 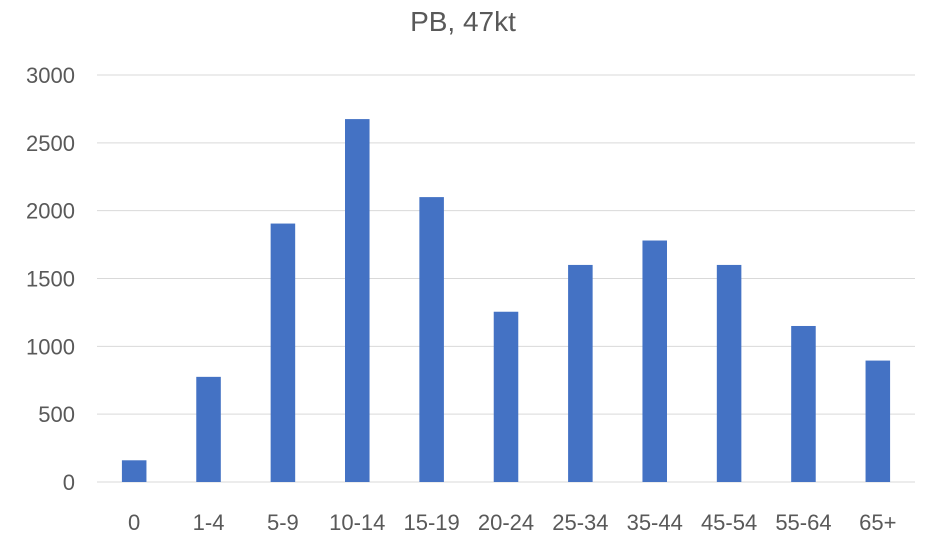 I want to click on x-tick-label: 5-9, so click(x=283, y=522).